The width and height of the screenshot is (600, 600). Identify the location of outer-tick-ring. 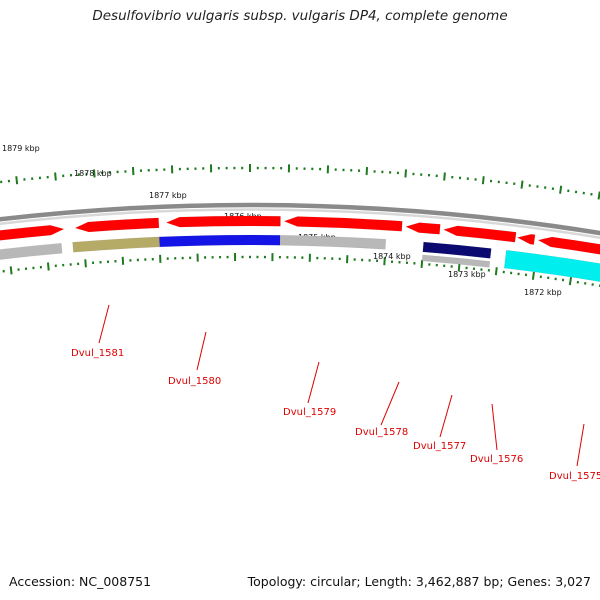
(300, 182).